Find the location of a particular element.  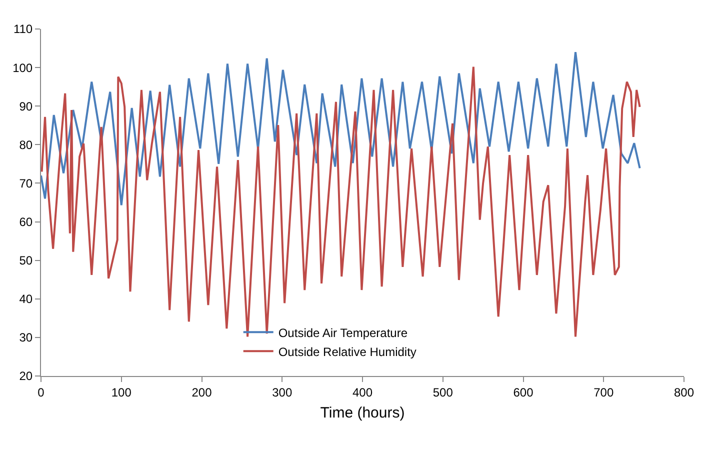

legend-label: Outside Relative Humidity is located at coordinates (347, 351).